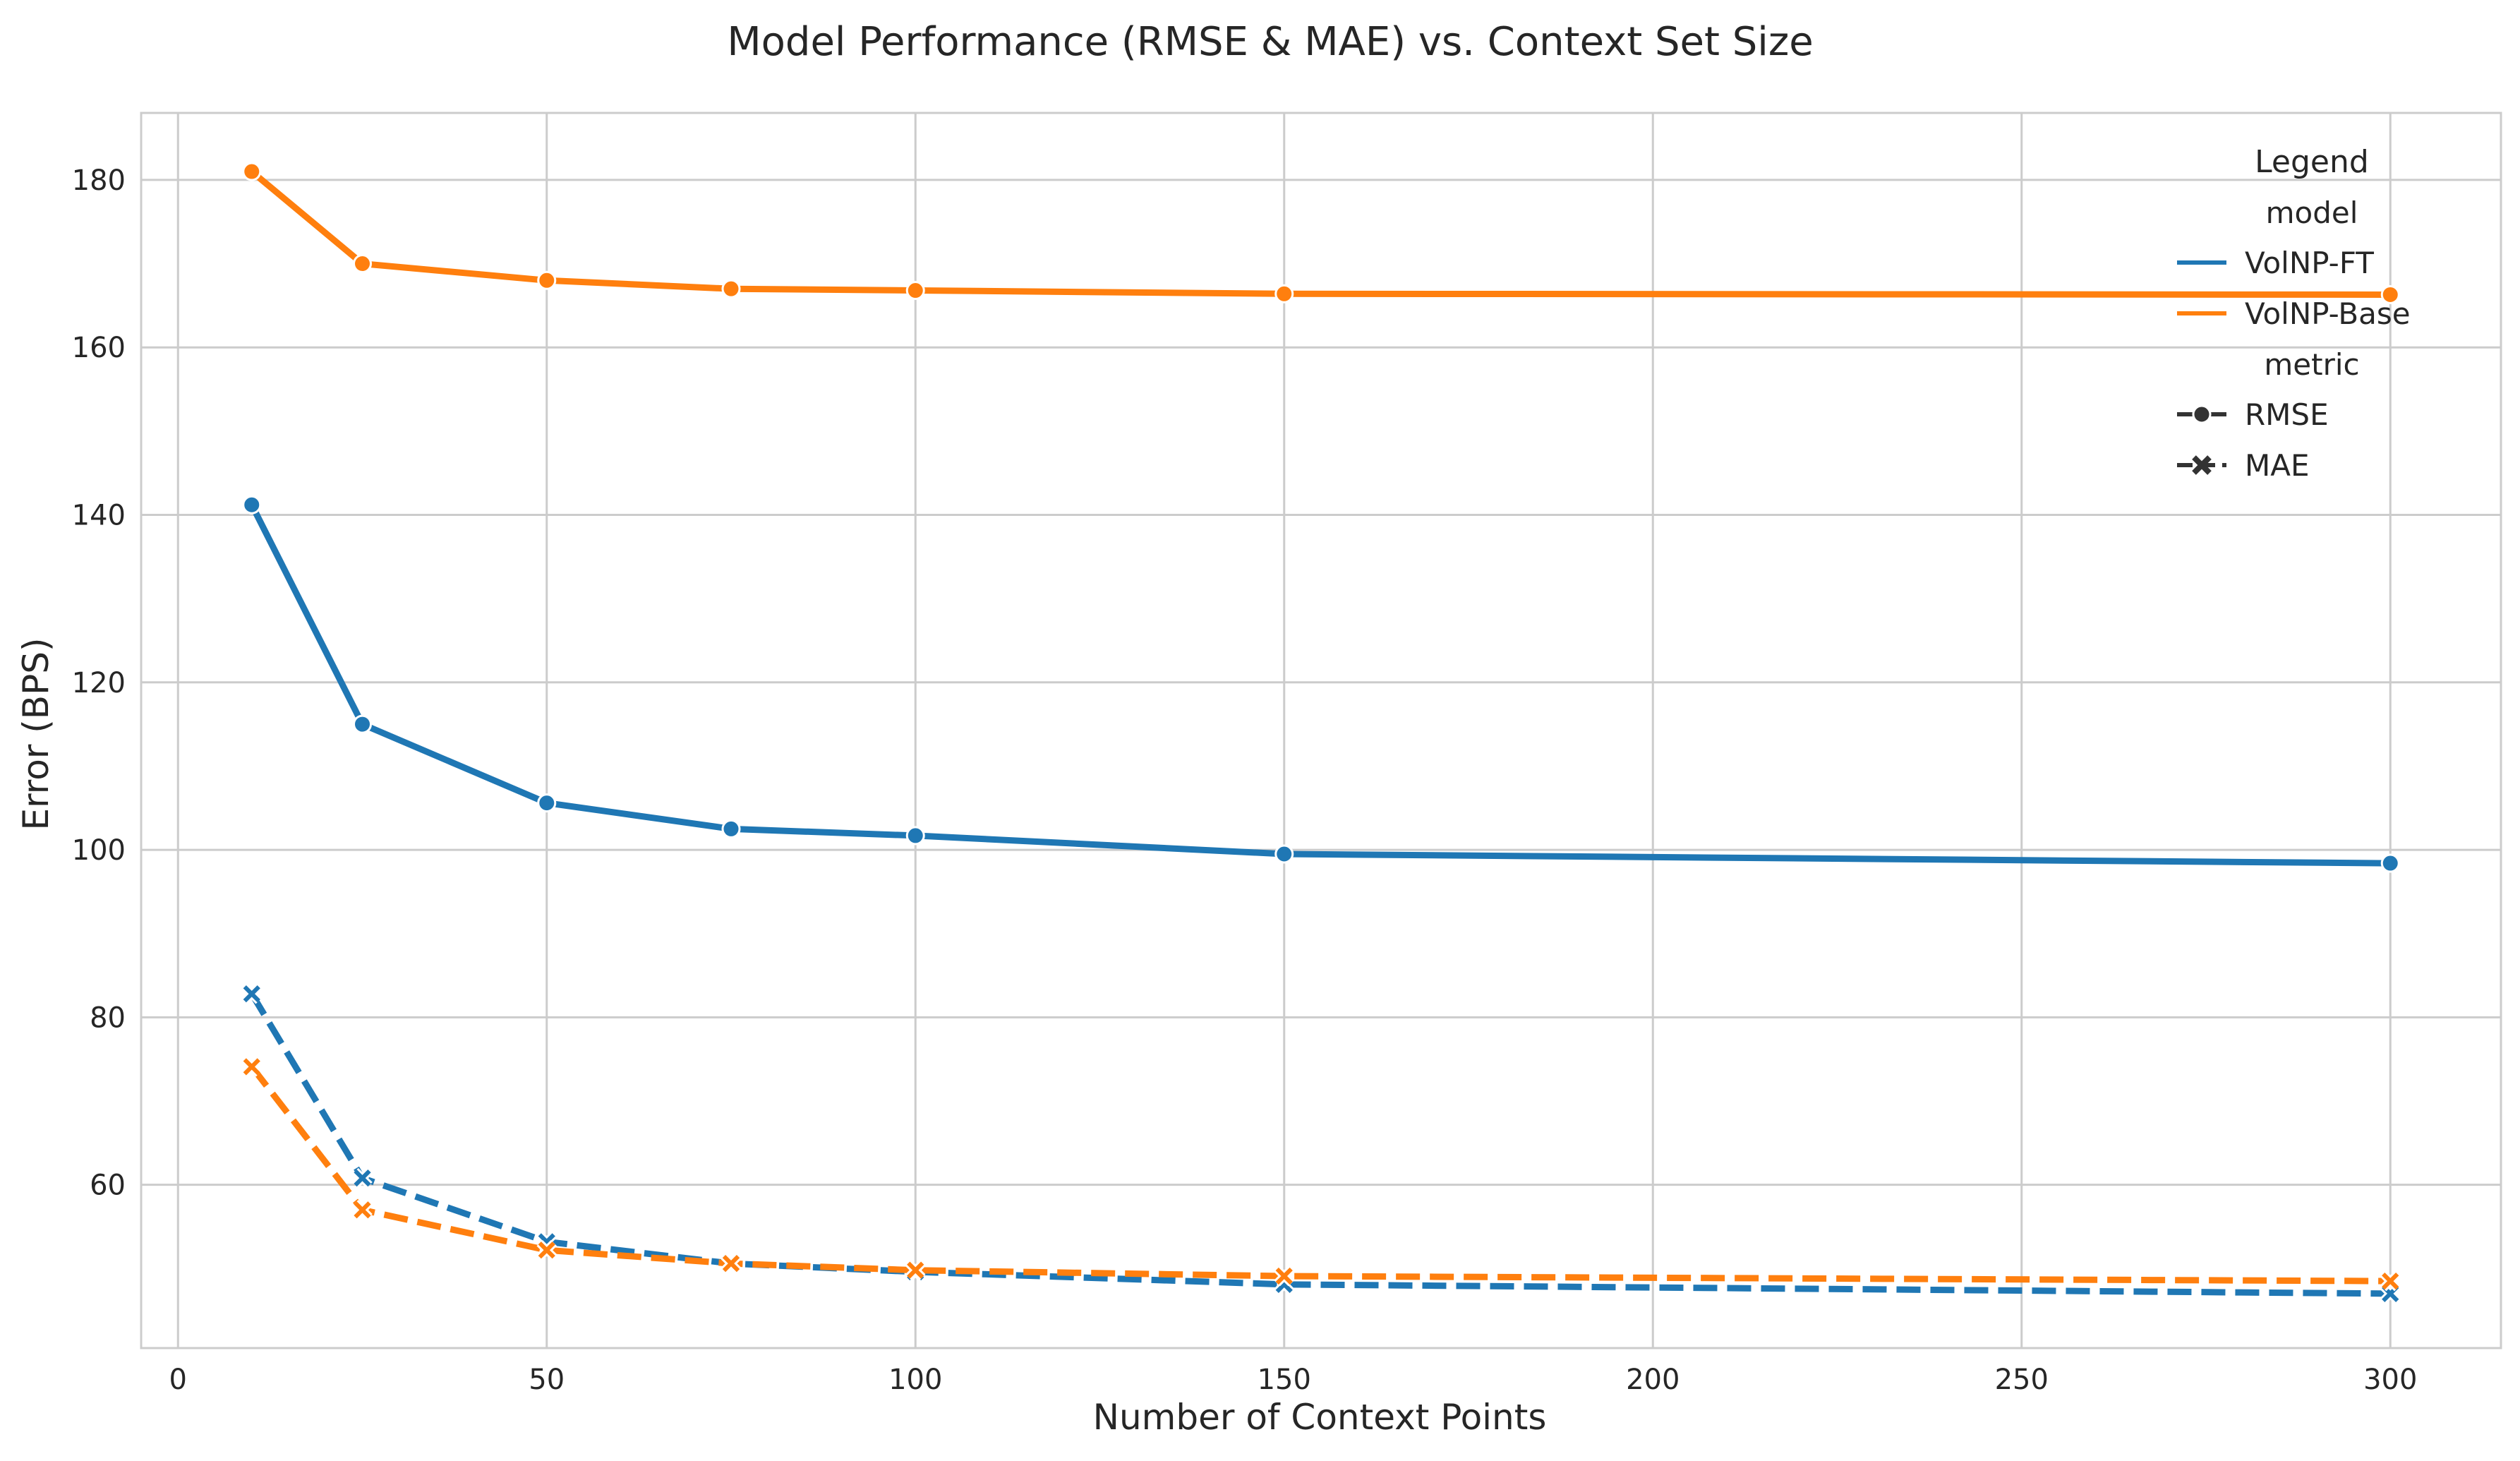 The height and width of the screenshot is (1461, 2520). I want to click on legend-mae-label: MAE, so click(2277, 465).